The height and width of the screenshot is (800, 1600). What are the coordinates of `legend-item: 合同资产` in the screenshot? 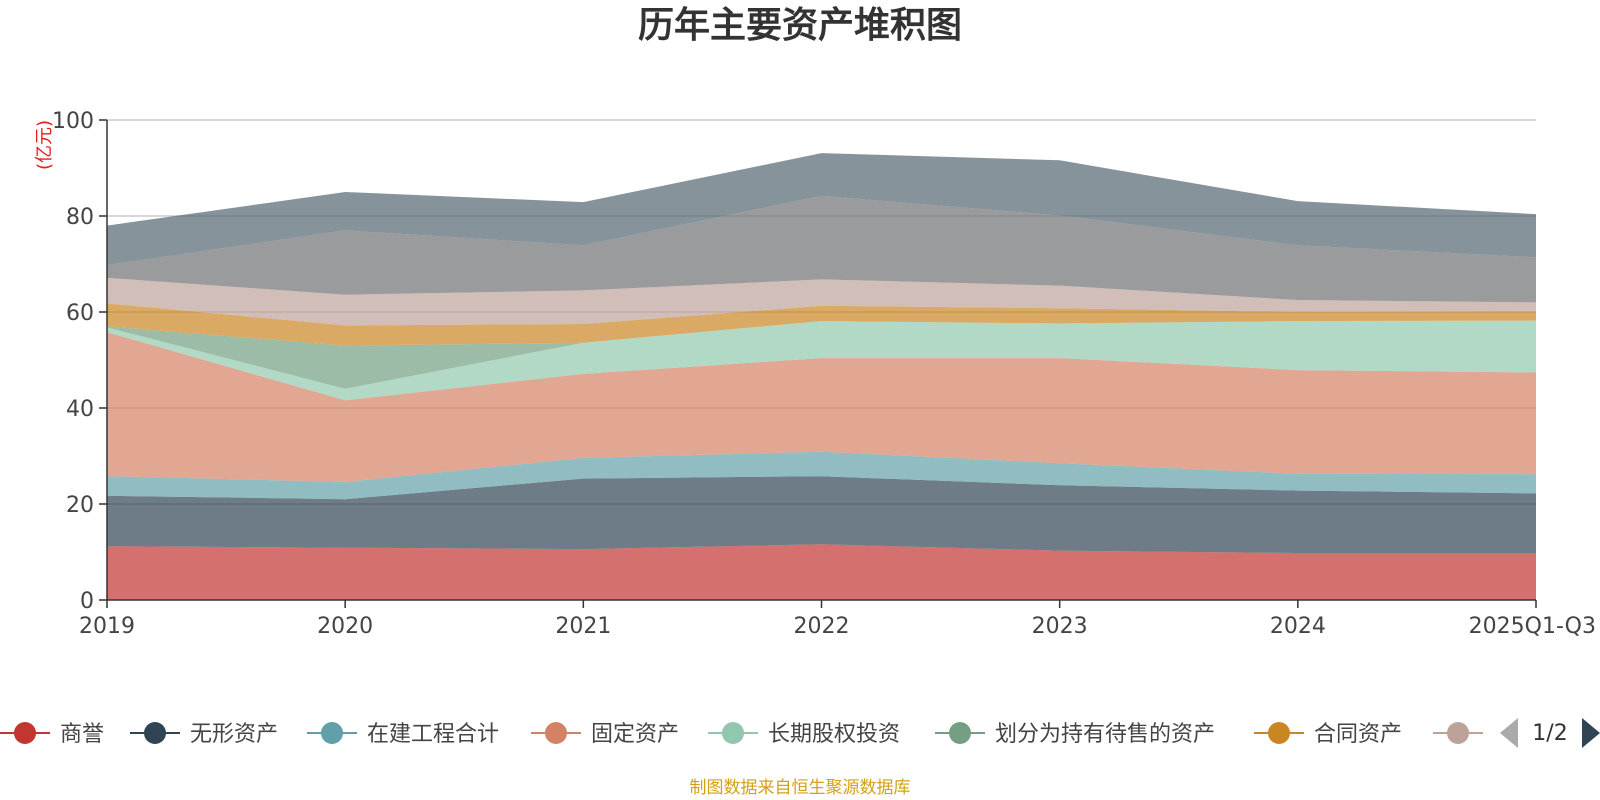 It's located at (1328, 734).